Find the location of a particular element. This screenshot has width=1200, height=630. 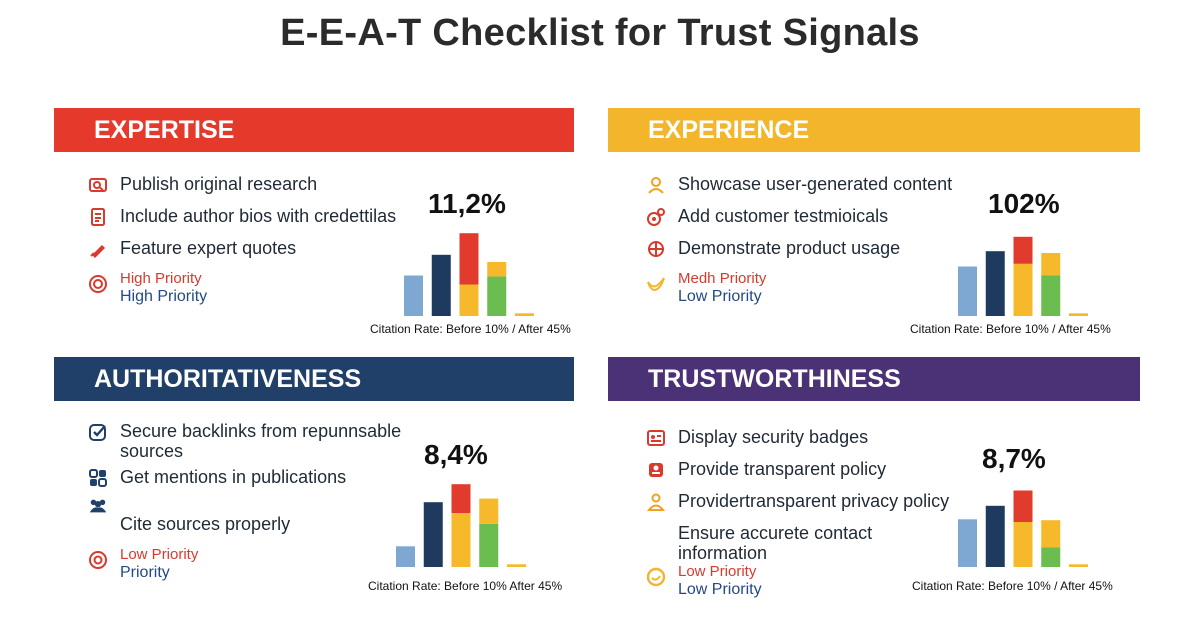

quote-pen-icon is located at coordinates (98, 249).